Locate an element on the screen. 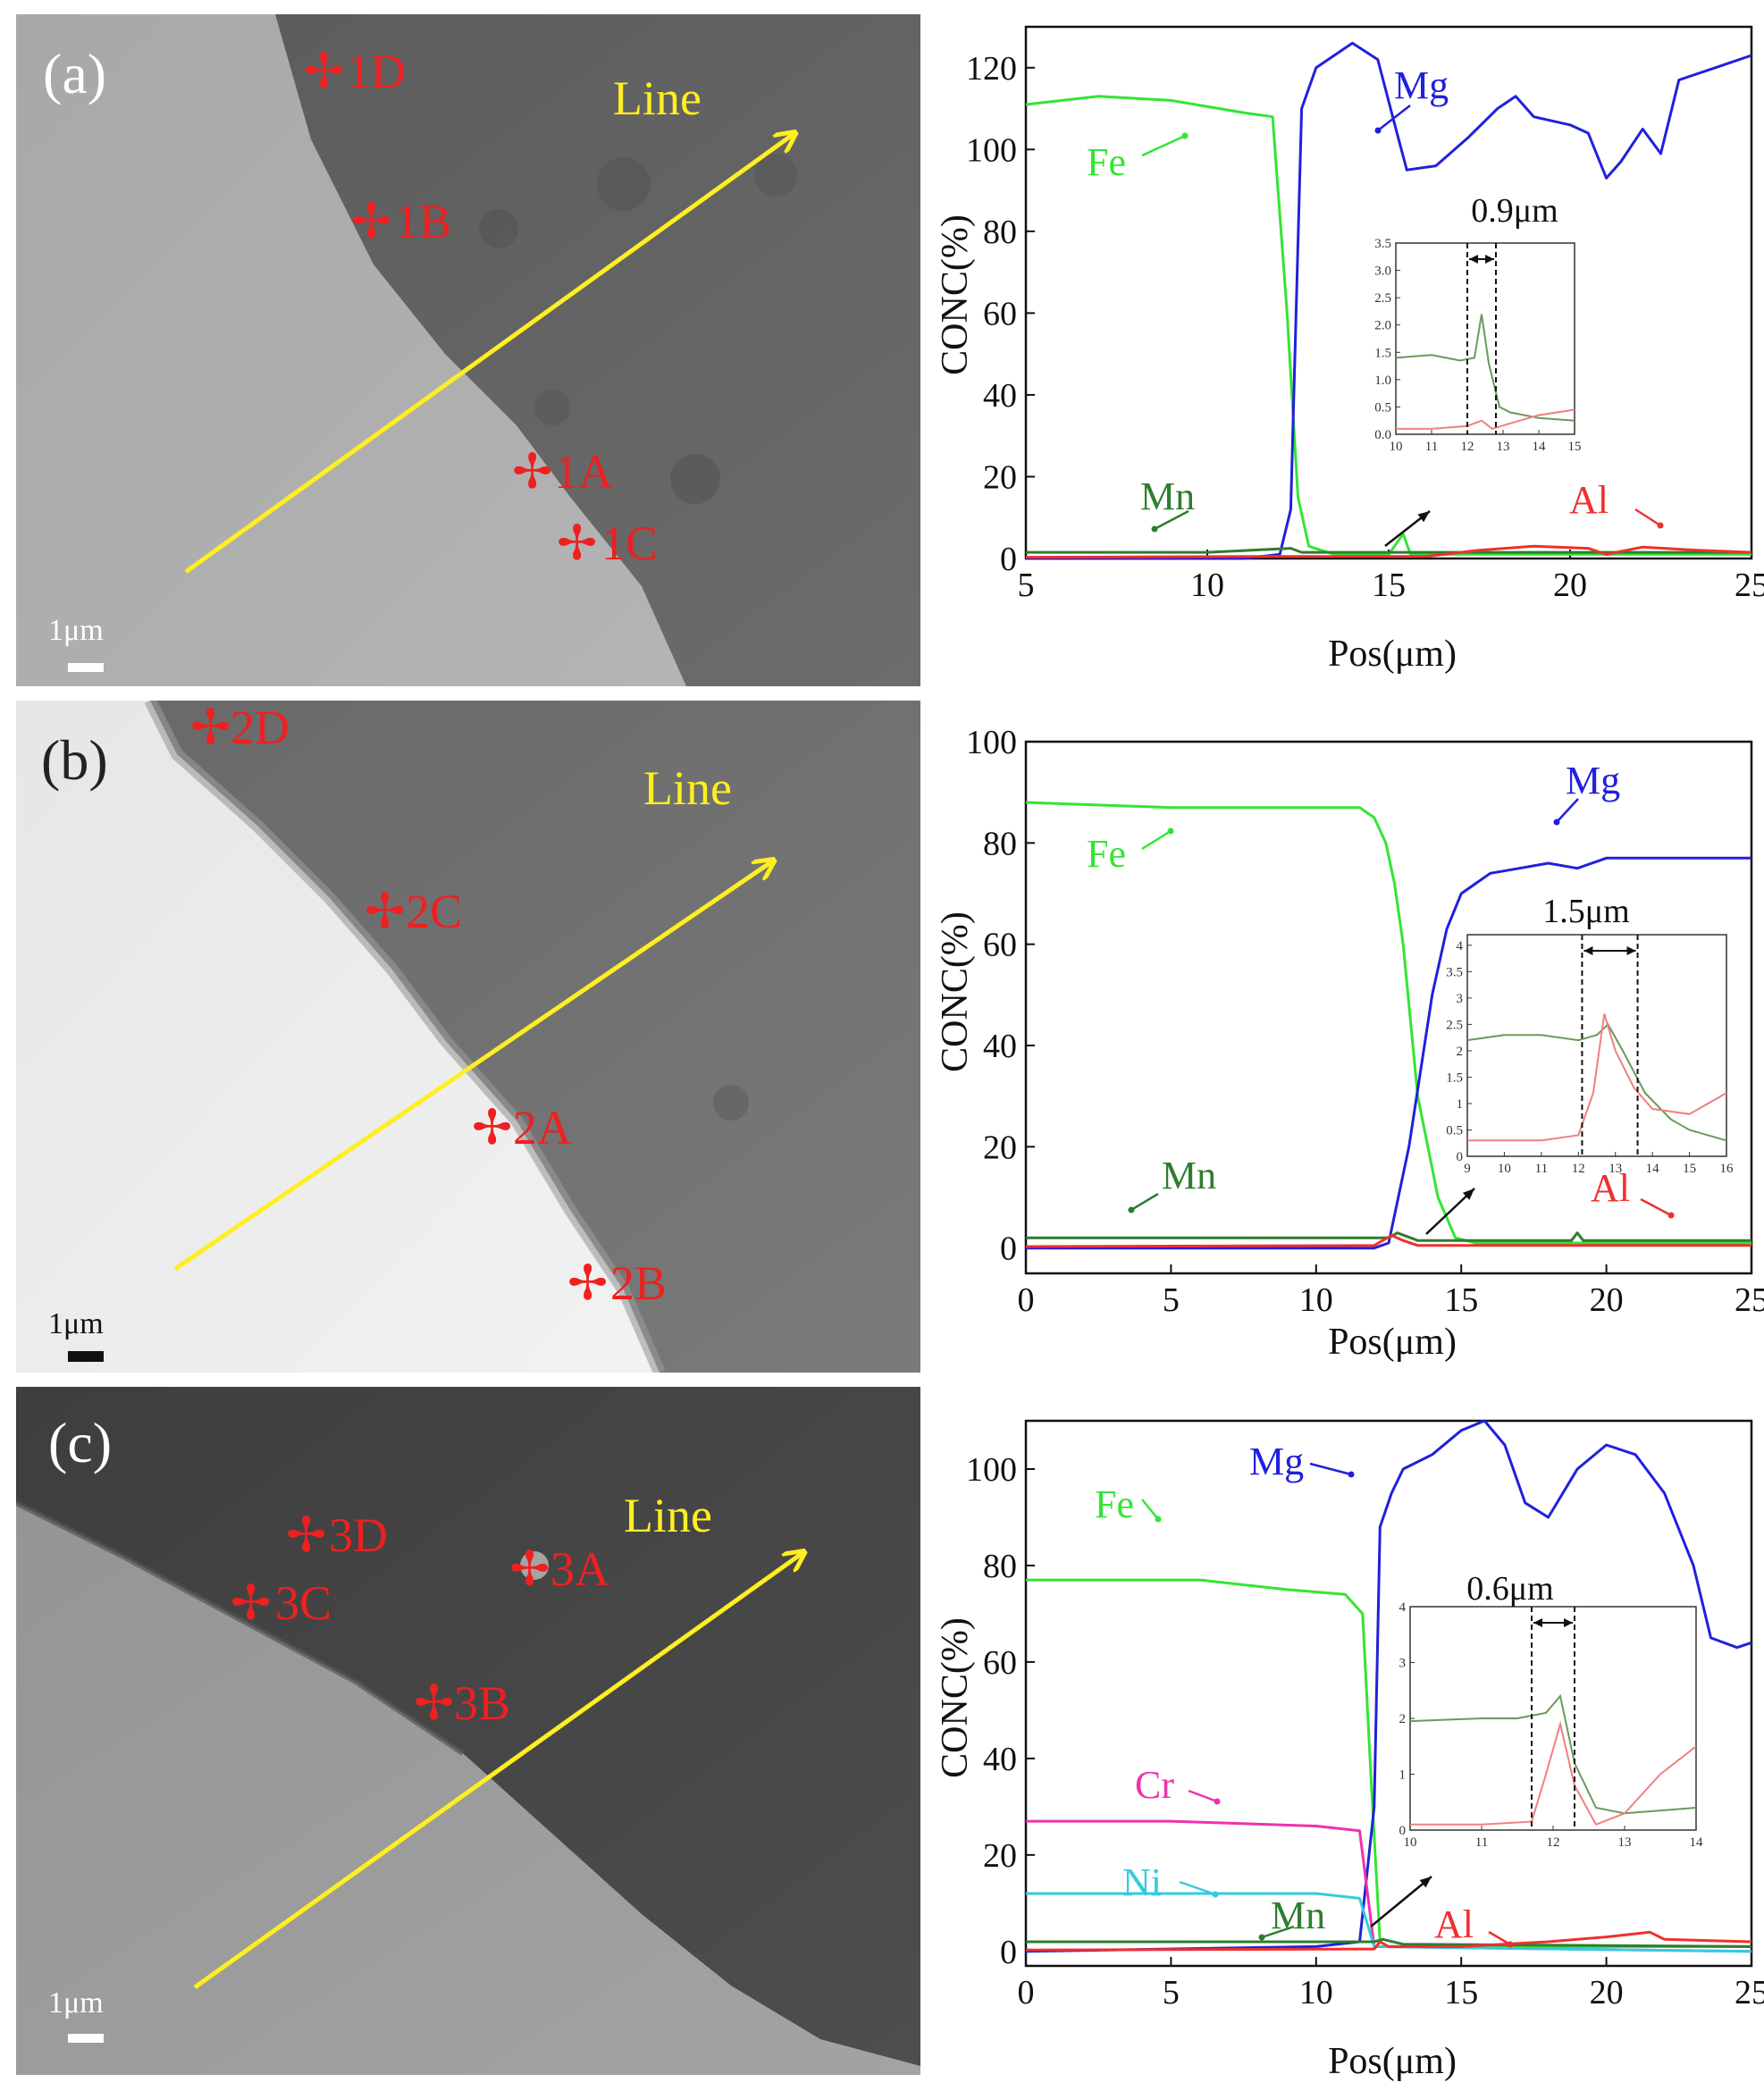  inset-series-line-mn is located at coordinates (1553, 1754).